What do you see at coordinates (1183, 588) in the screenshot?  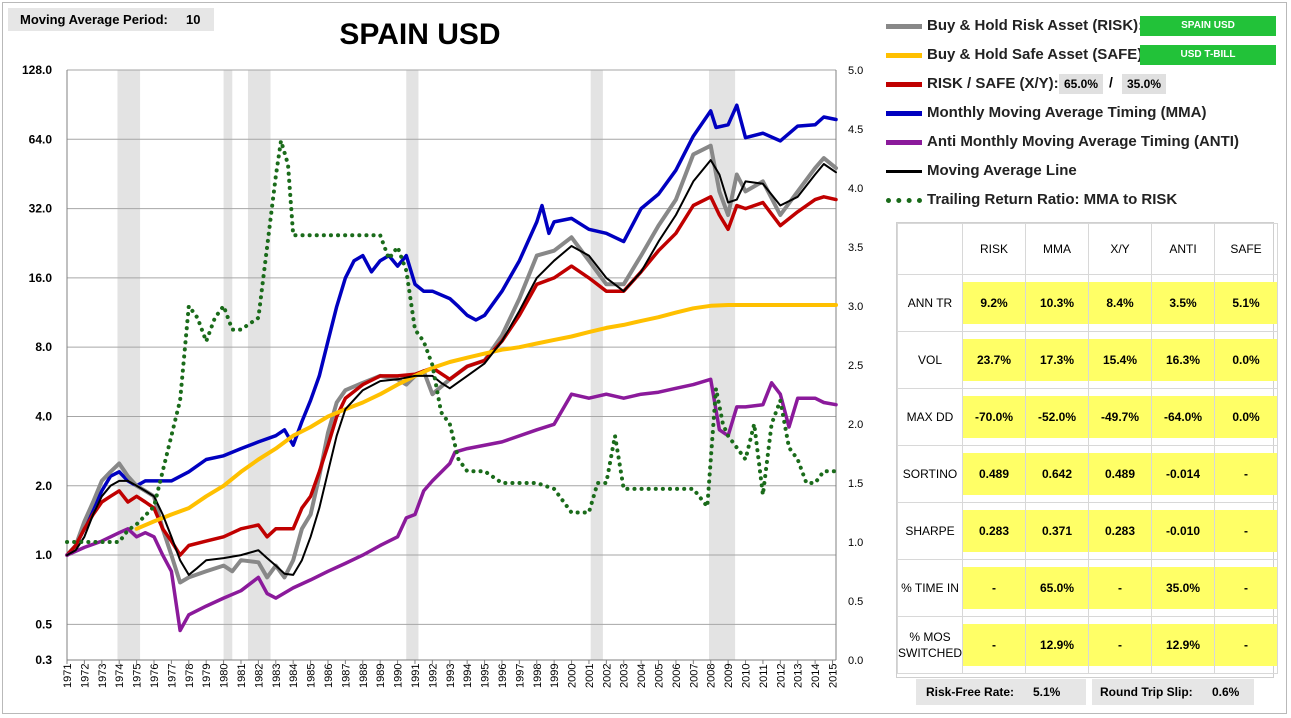 I see `stats-cell: 35.0%` at bounding box center [1183, 588].